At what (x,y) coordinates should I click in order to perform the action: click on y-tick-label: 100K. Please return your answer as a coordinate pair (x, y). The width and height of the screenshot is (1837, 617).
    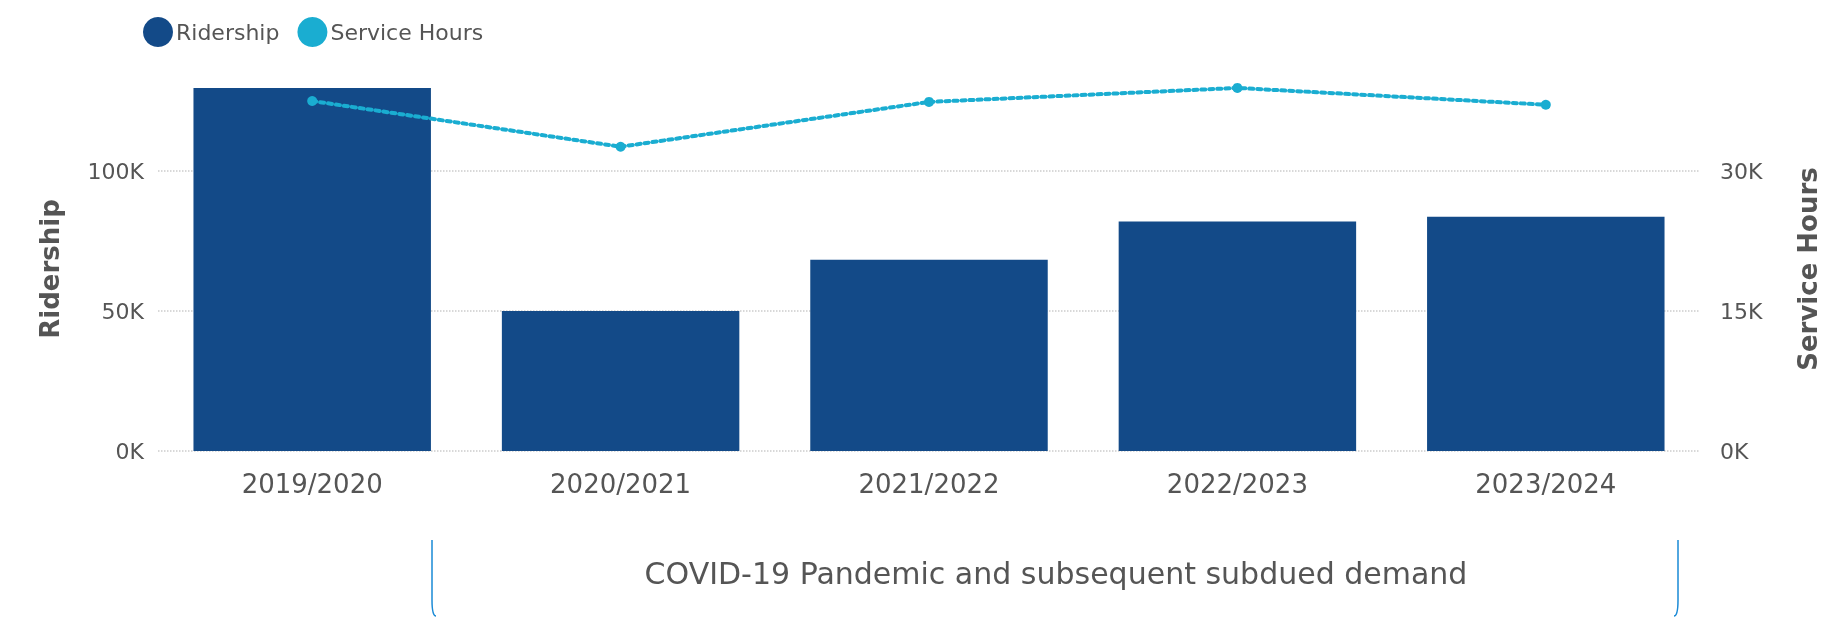
    Looking at the image, I should click on (116, 171).